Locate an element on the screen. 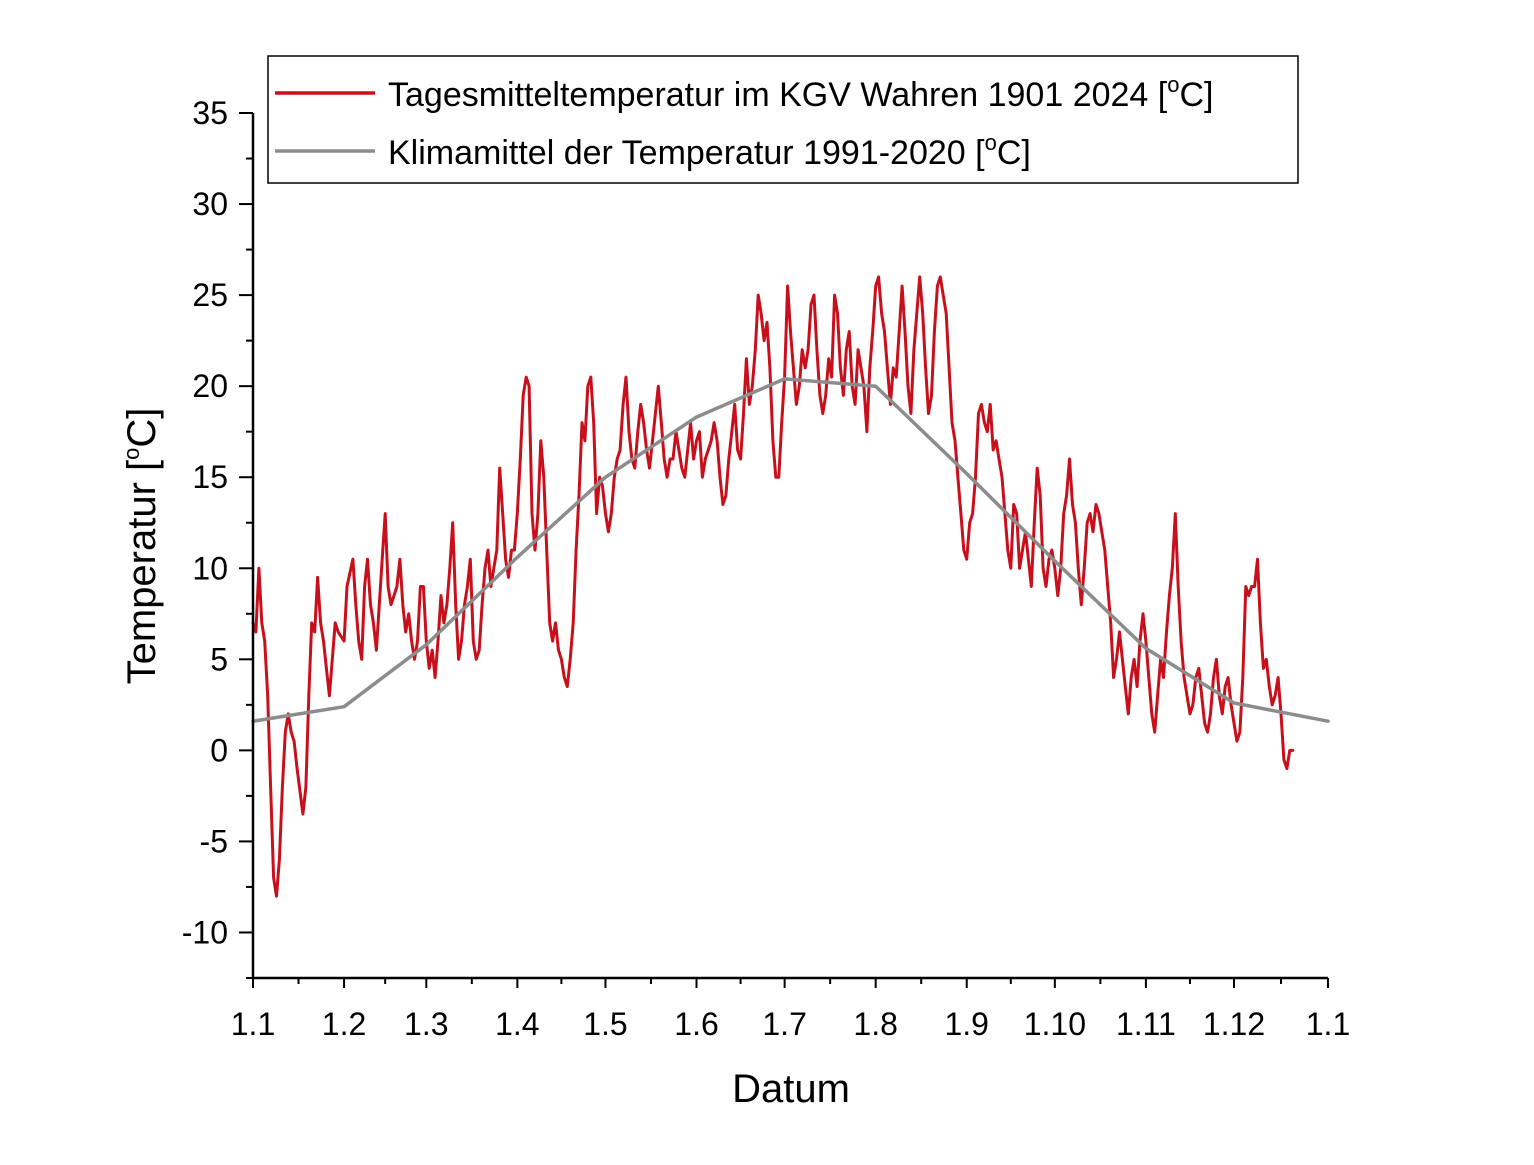  y-axis-title: Temperatur [oC] is located at coordinates (141, 546).